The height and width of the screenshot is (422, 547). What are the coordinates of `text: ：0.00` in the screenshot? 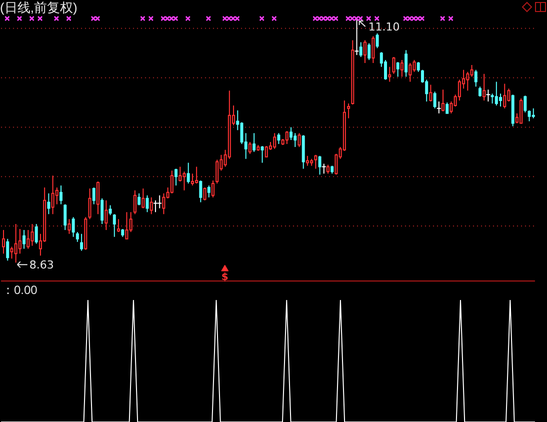 It's located at (20, 290).